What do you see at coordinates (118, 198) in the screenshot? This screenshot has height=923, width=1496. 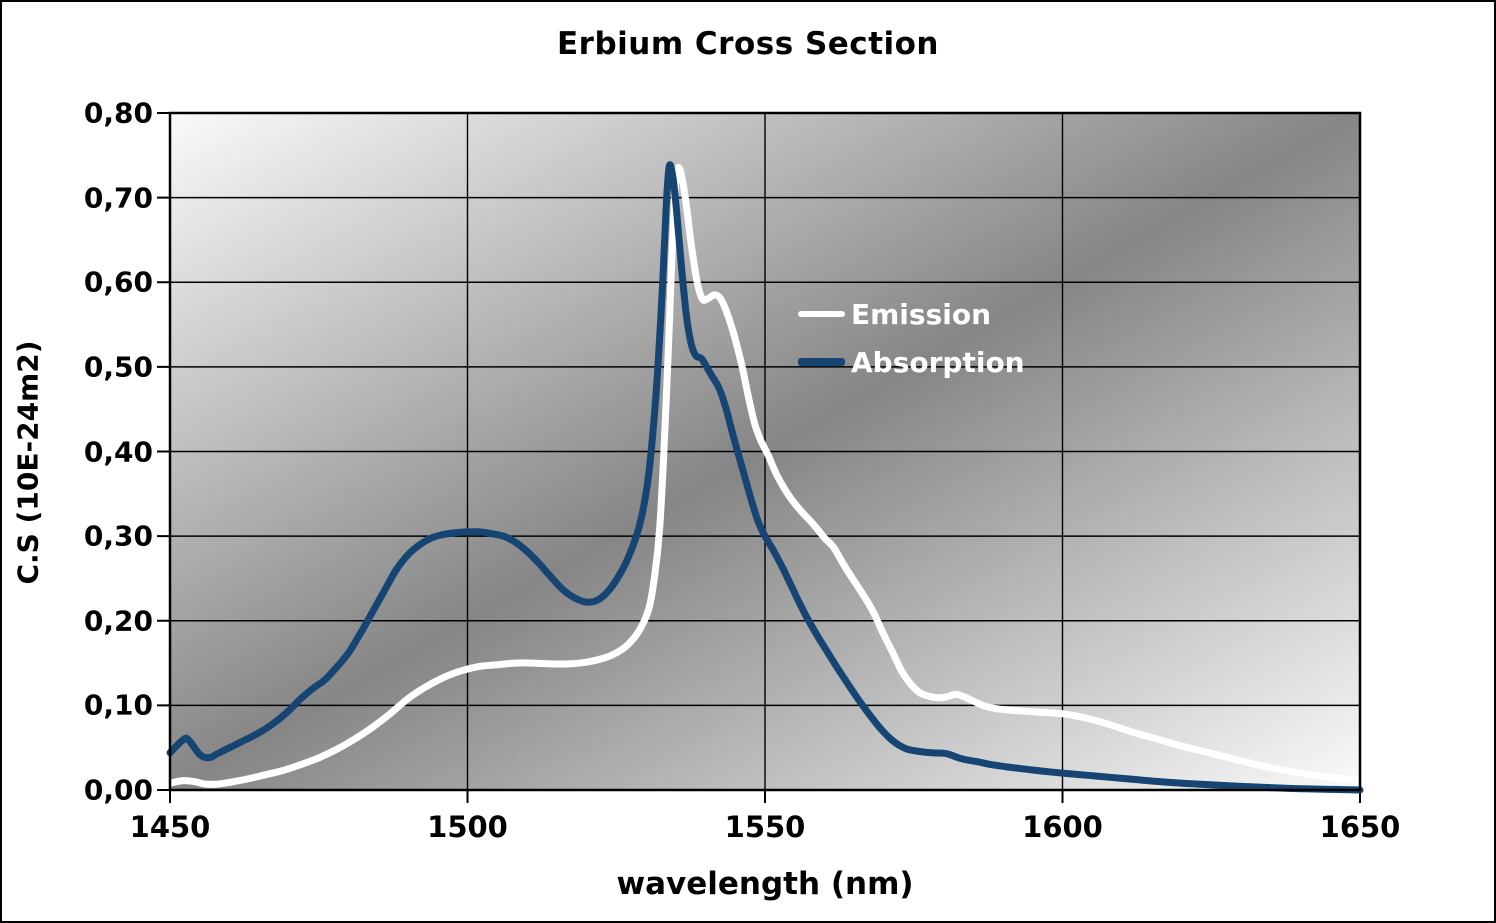 I see `y-tick-label: 0,70` at bounding box center [118, 198].